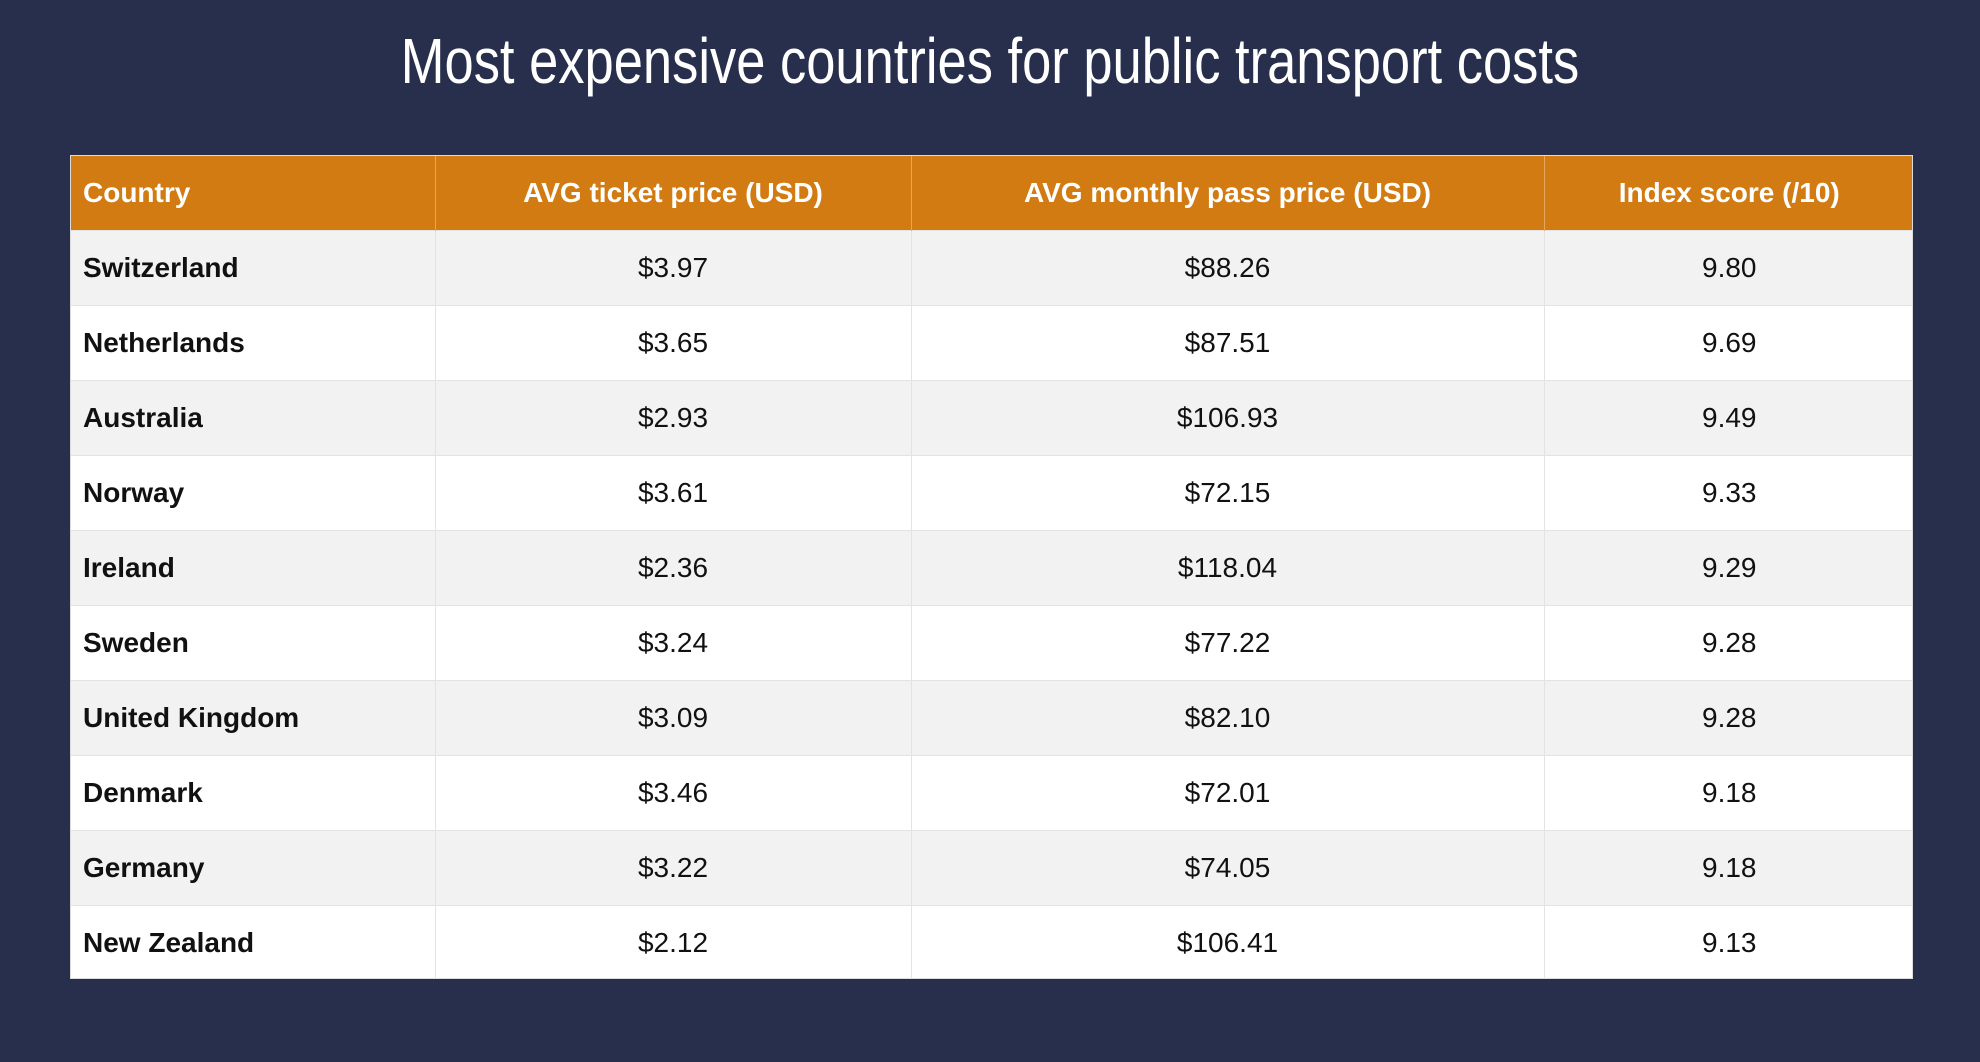 The width and height of the screenshot is (1980, 1062). What do you see at coordinates (1228, 268) in the screenshot?
I see `monthly-pass-cell: $88.26` at bounding box center [1228, 268].